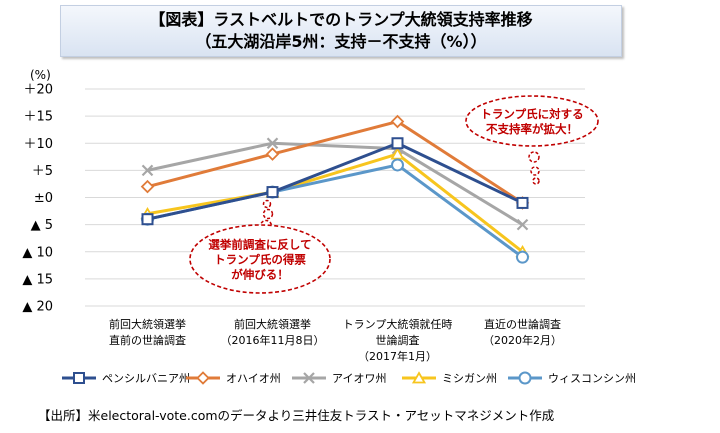 The height and width of the screenshot is (433, 720). Describe the element at coordinates (273, 340) in the screenshot. I see `x-tick-label-line: （2016年11月8日）` at that location.